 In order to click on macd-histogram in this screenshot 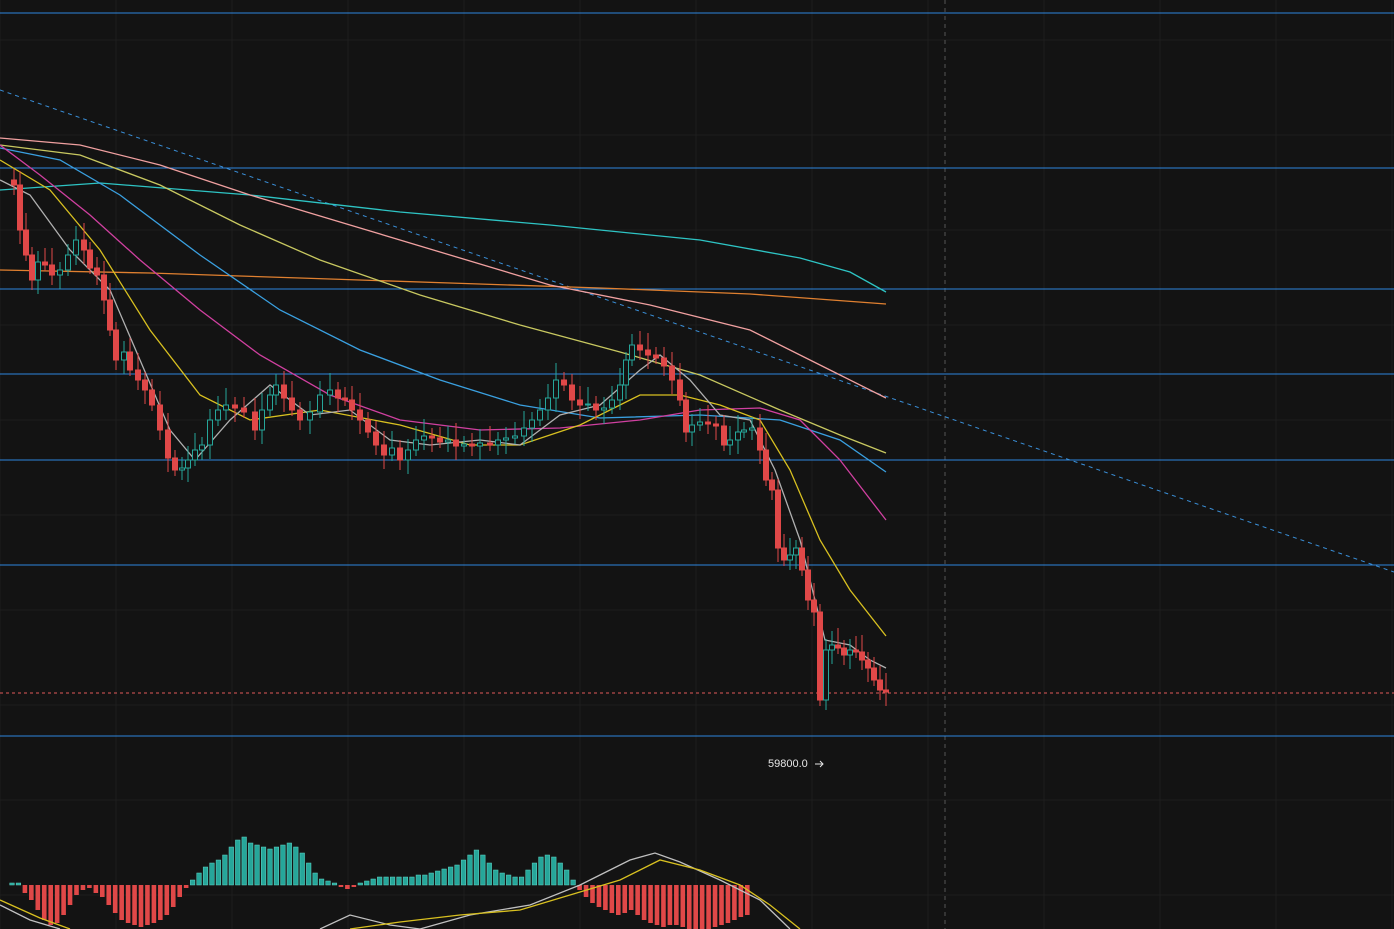, I will do `click(379, 882)`.